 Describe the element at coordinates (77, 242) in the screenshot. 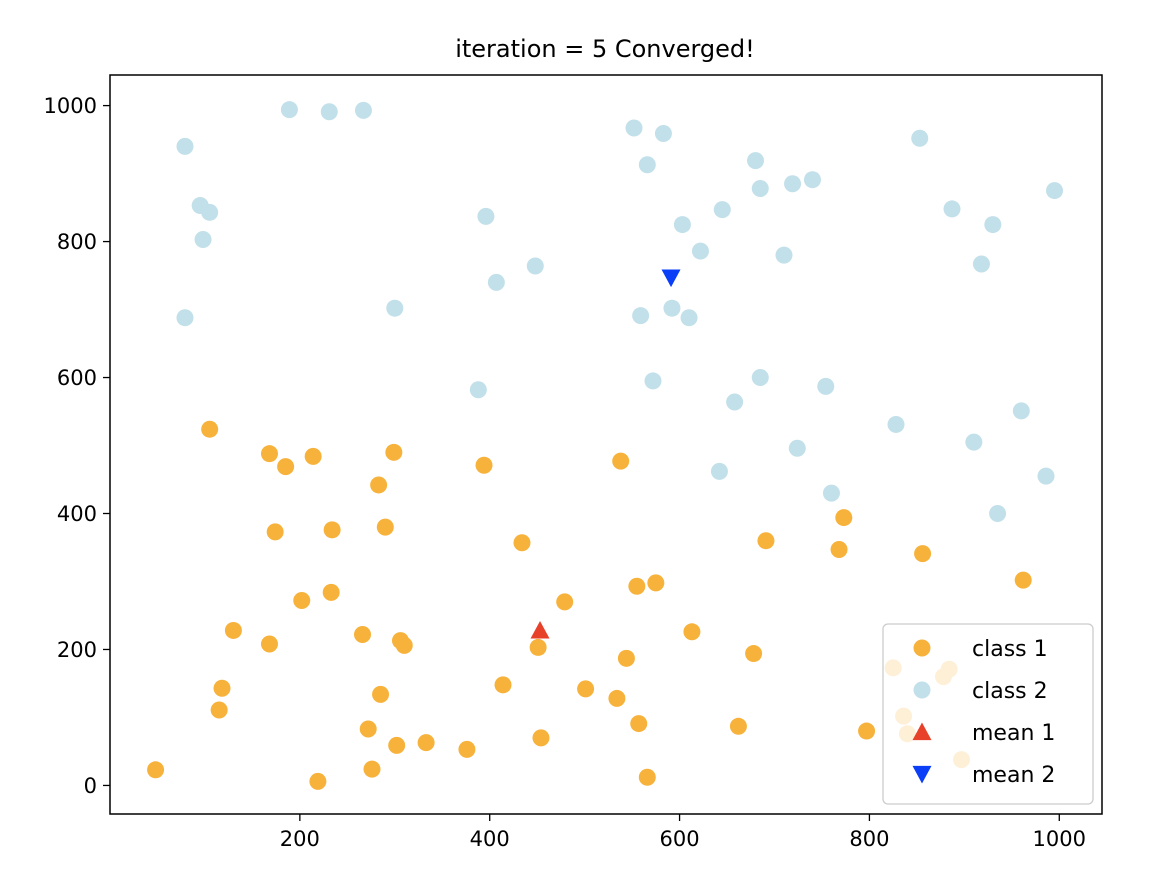

I see `y-tick-label: 800` at that location.